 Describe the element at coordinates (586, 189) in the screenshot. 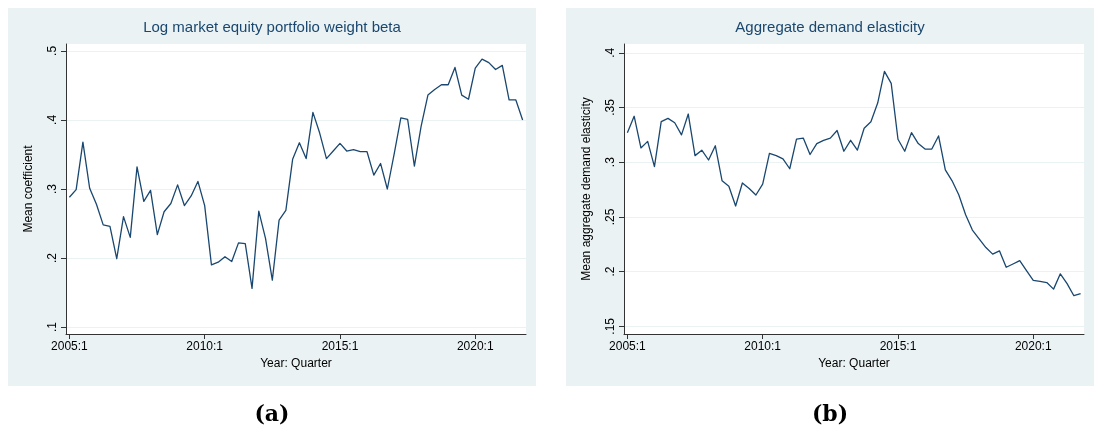

I see `y-axis-title: Mean aggregate demand elasticity` at that location.